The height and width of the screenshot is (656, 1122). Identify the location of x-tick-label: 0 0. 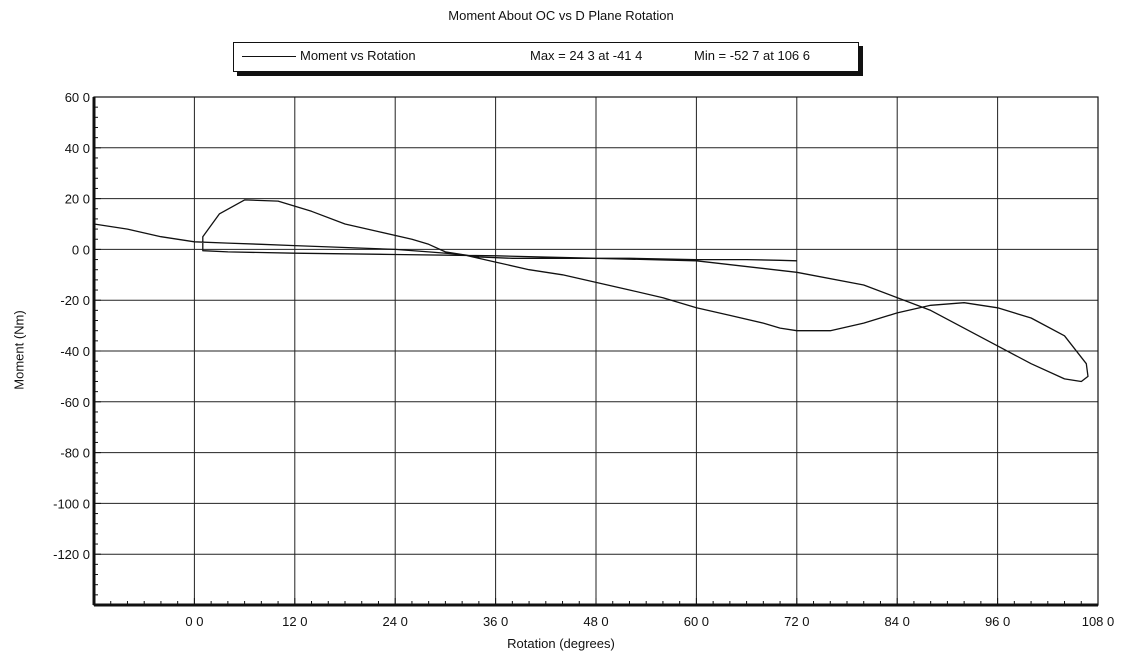
(194, 621).